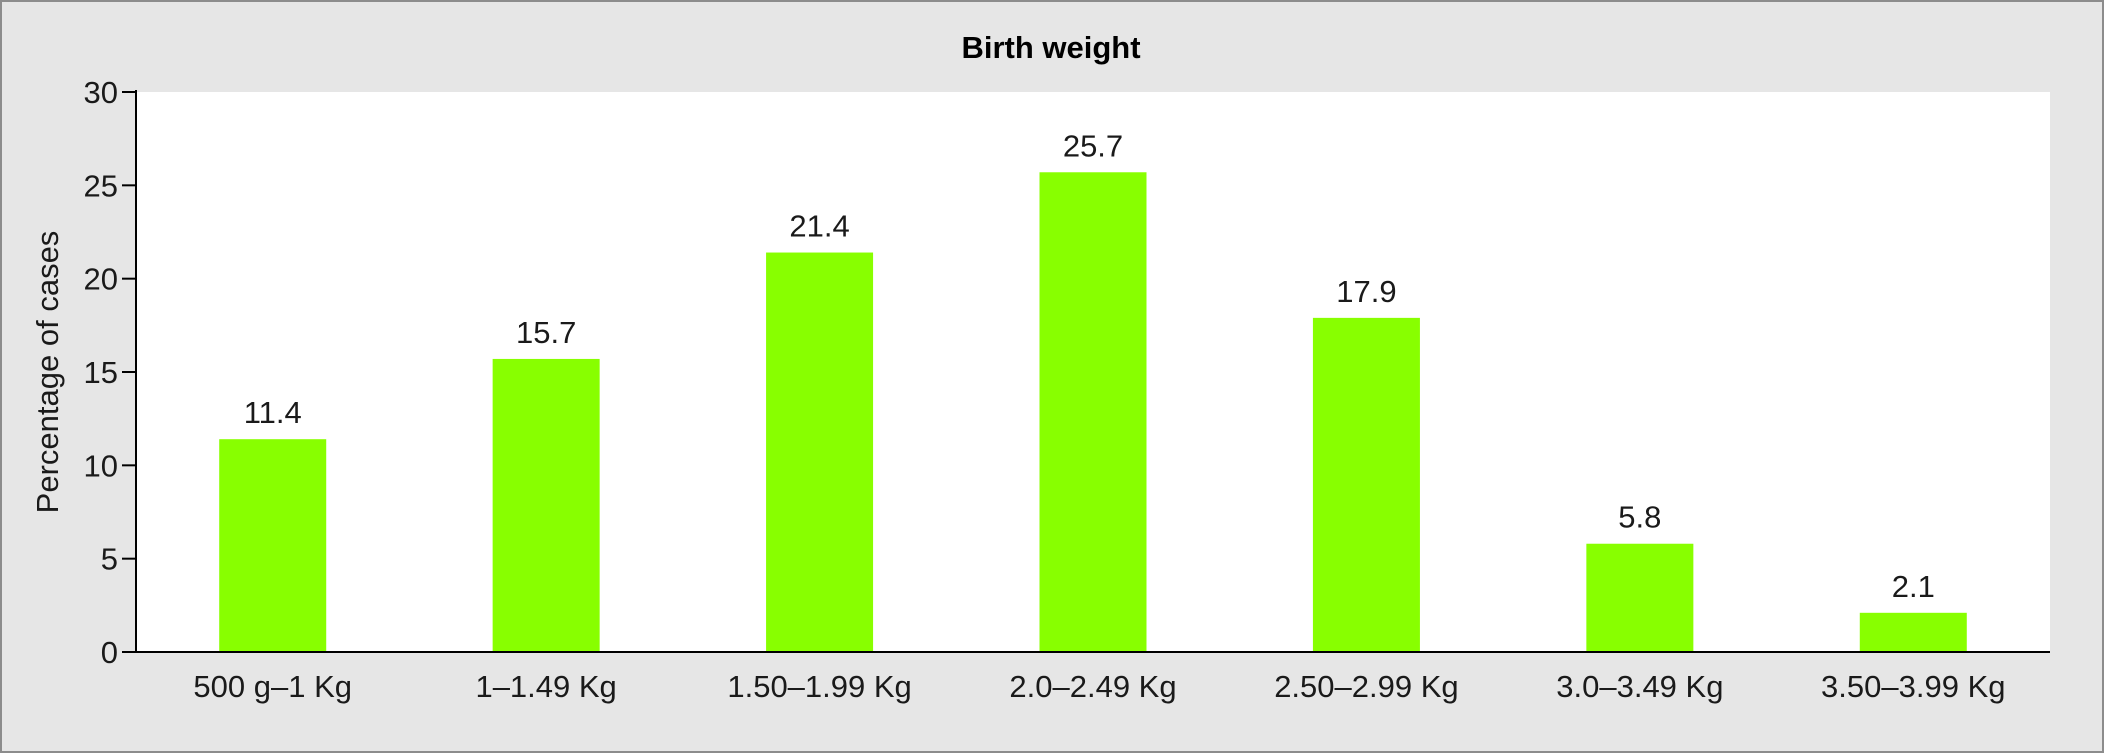 This screenshot has width=2104, height=753. Describe the element at coordinates (101, 372) in the screenshot. I see `y-tick-label: 15` at that location.